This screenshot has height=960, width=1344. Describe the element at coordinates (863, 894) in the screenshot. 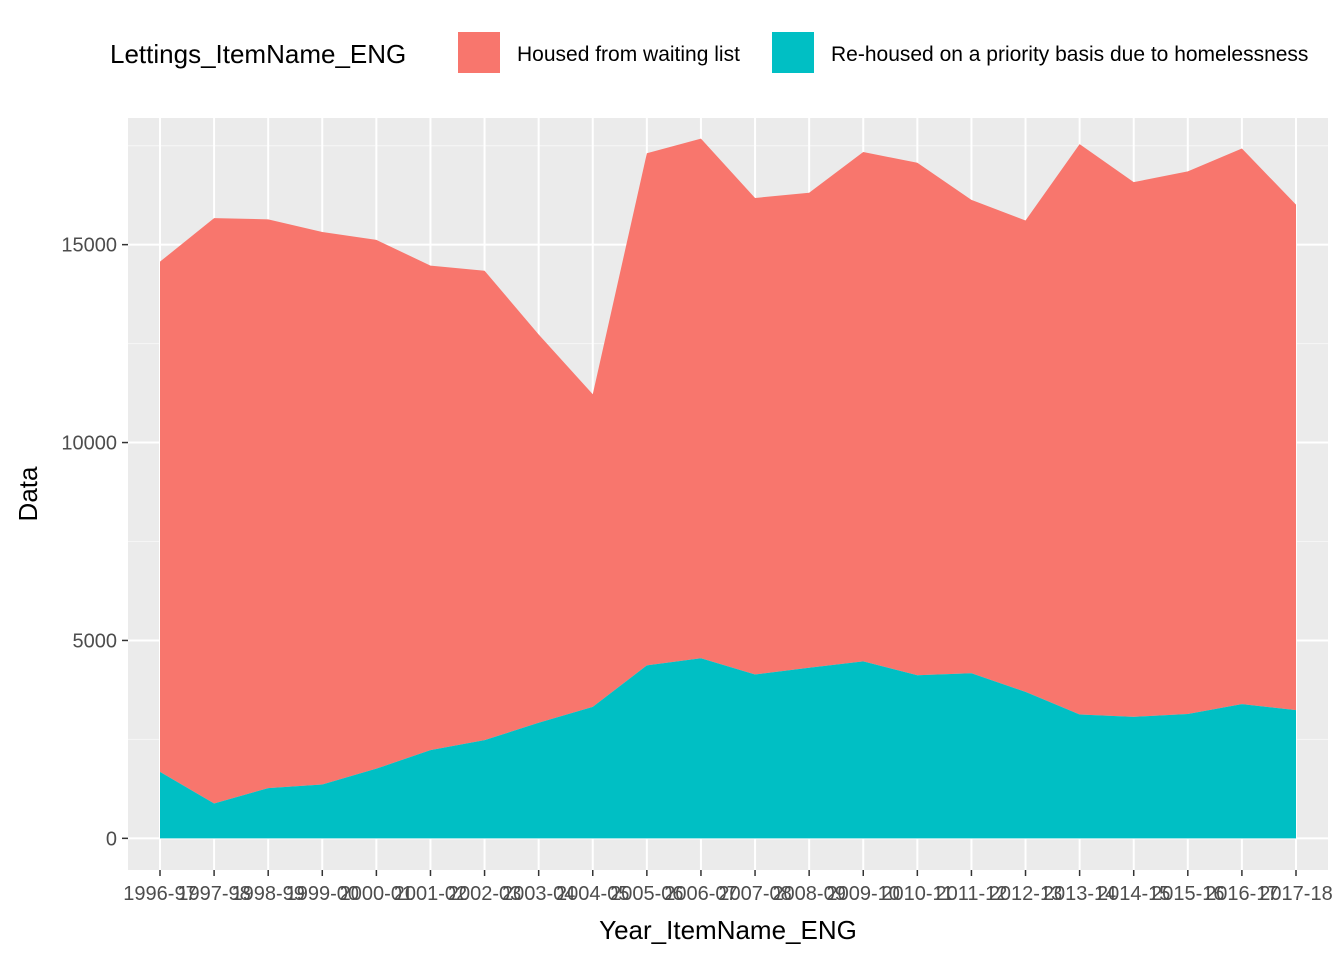

I see `x-tick-label: 2009-10` at that location.